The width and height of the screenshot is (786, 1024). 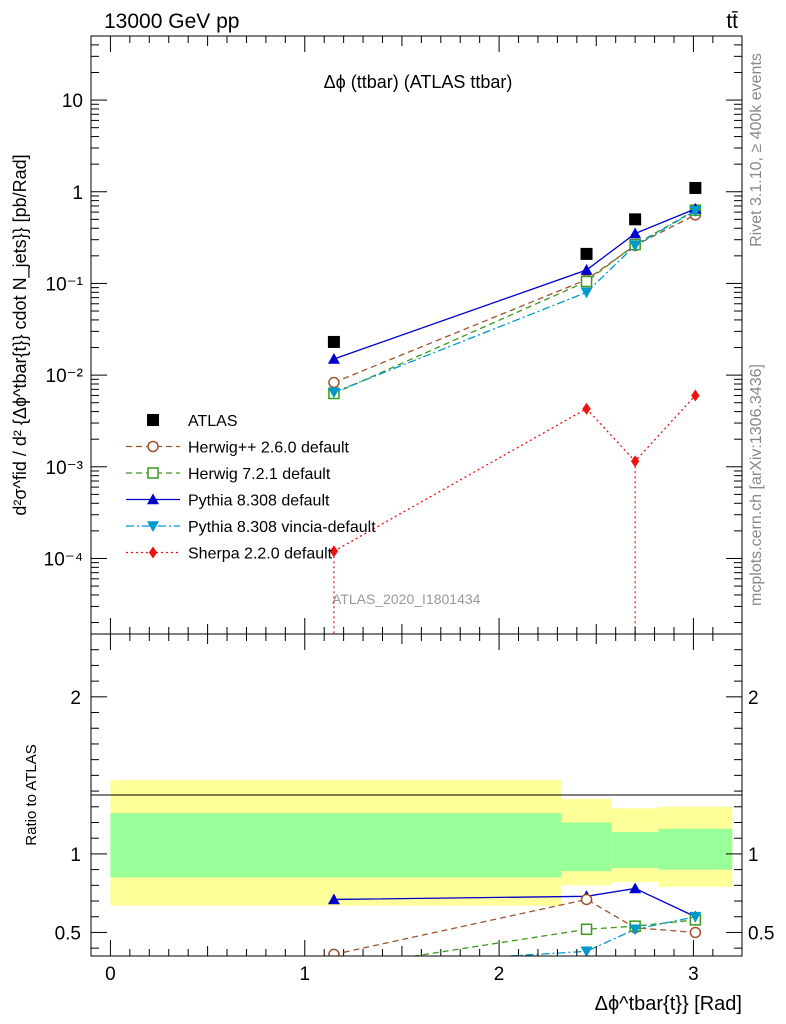 What do you see at coordinates (75, 855) in the screenshot?
I see `ratio-y-tick-label: 1` at bounding box center [75, 855].